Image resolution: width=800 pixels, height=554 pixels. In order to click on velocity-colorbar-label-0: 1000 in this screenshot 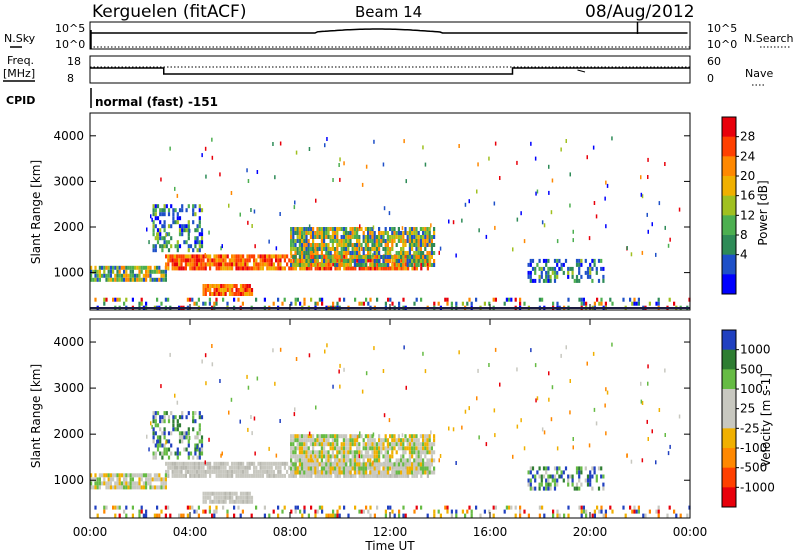, I will do `click(755, 350)`.